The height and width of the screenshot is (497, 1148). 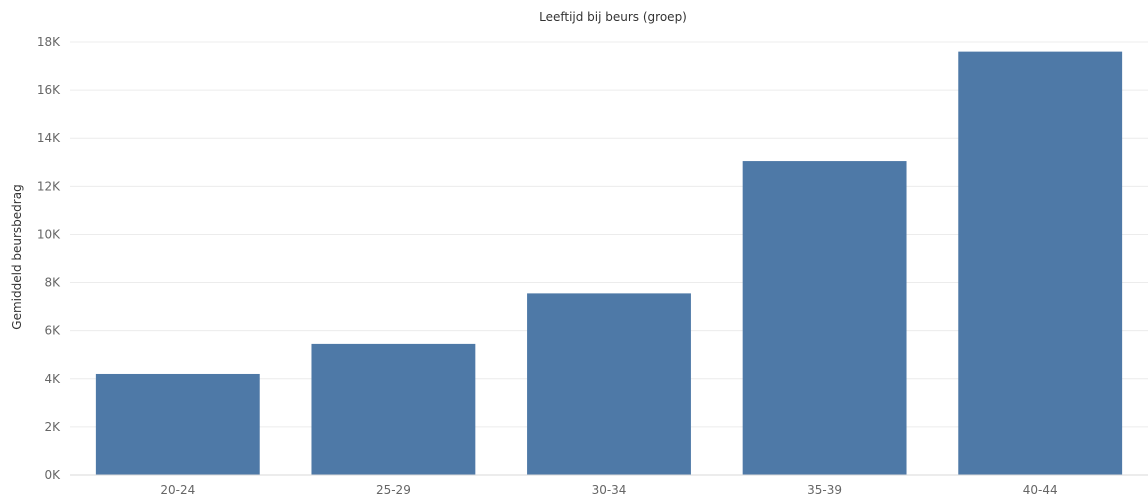 I want to click on x-tick-label: 40-44, so click(x=1040, y=490).